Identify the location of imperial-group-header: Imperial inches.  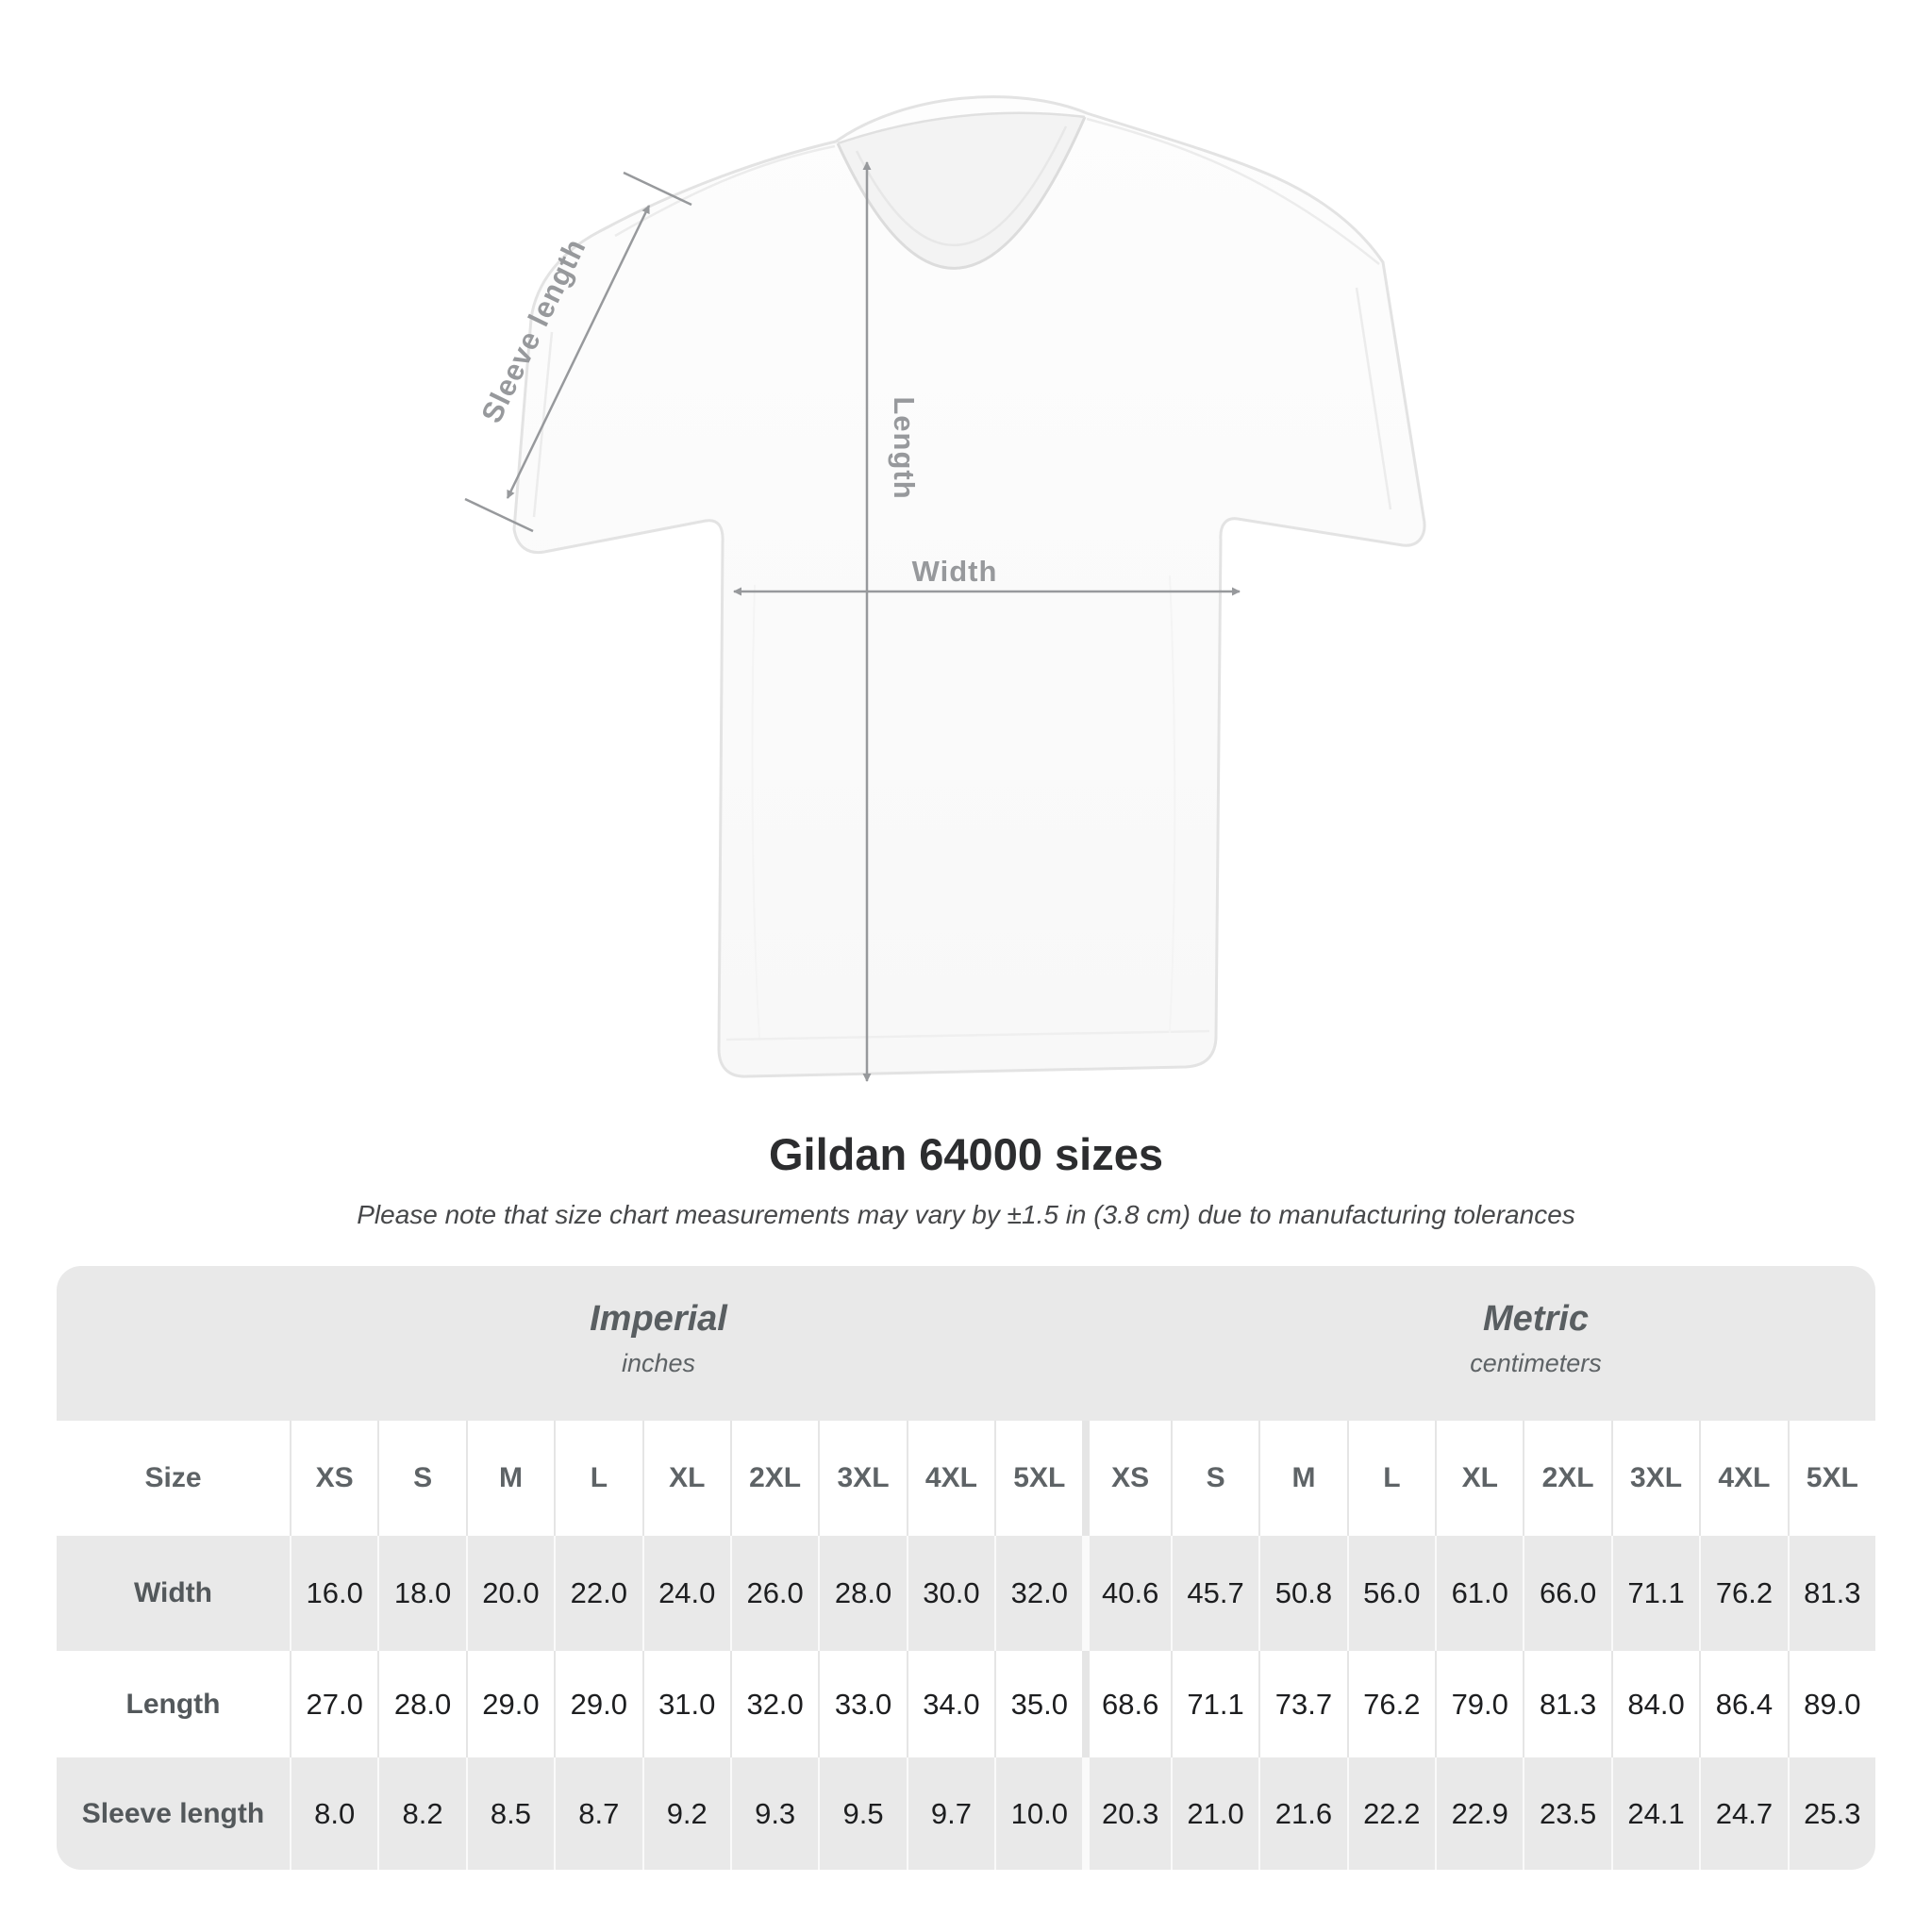
(659, 1343).